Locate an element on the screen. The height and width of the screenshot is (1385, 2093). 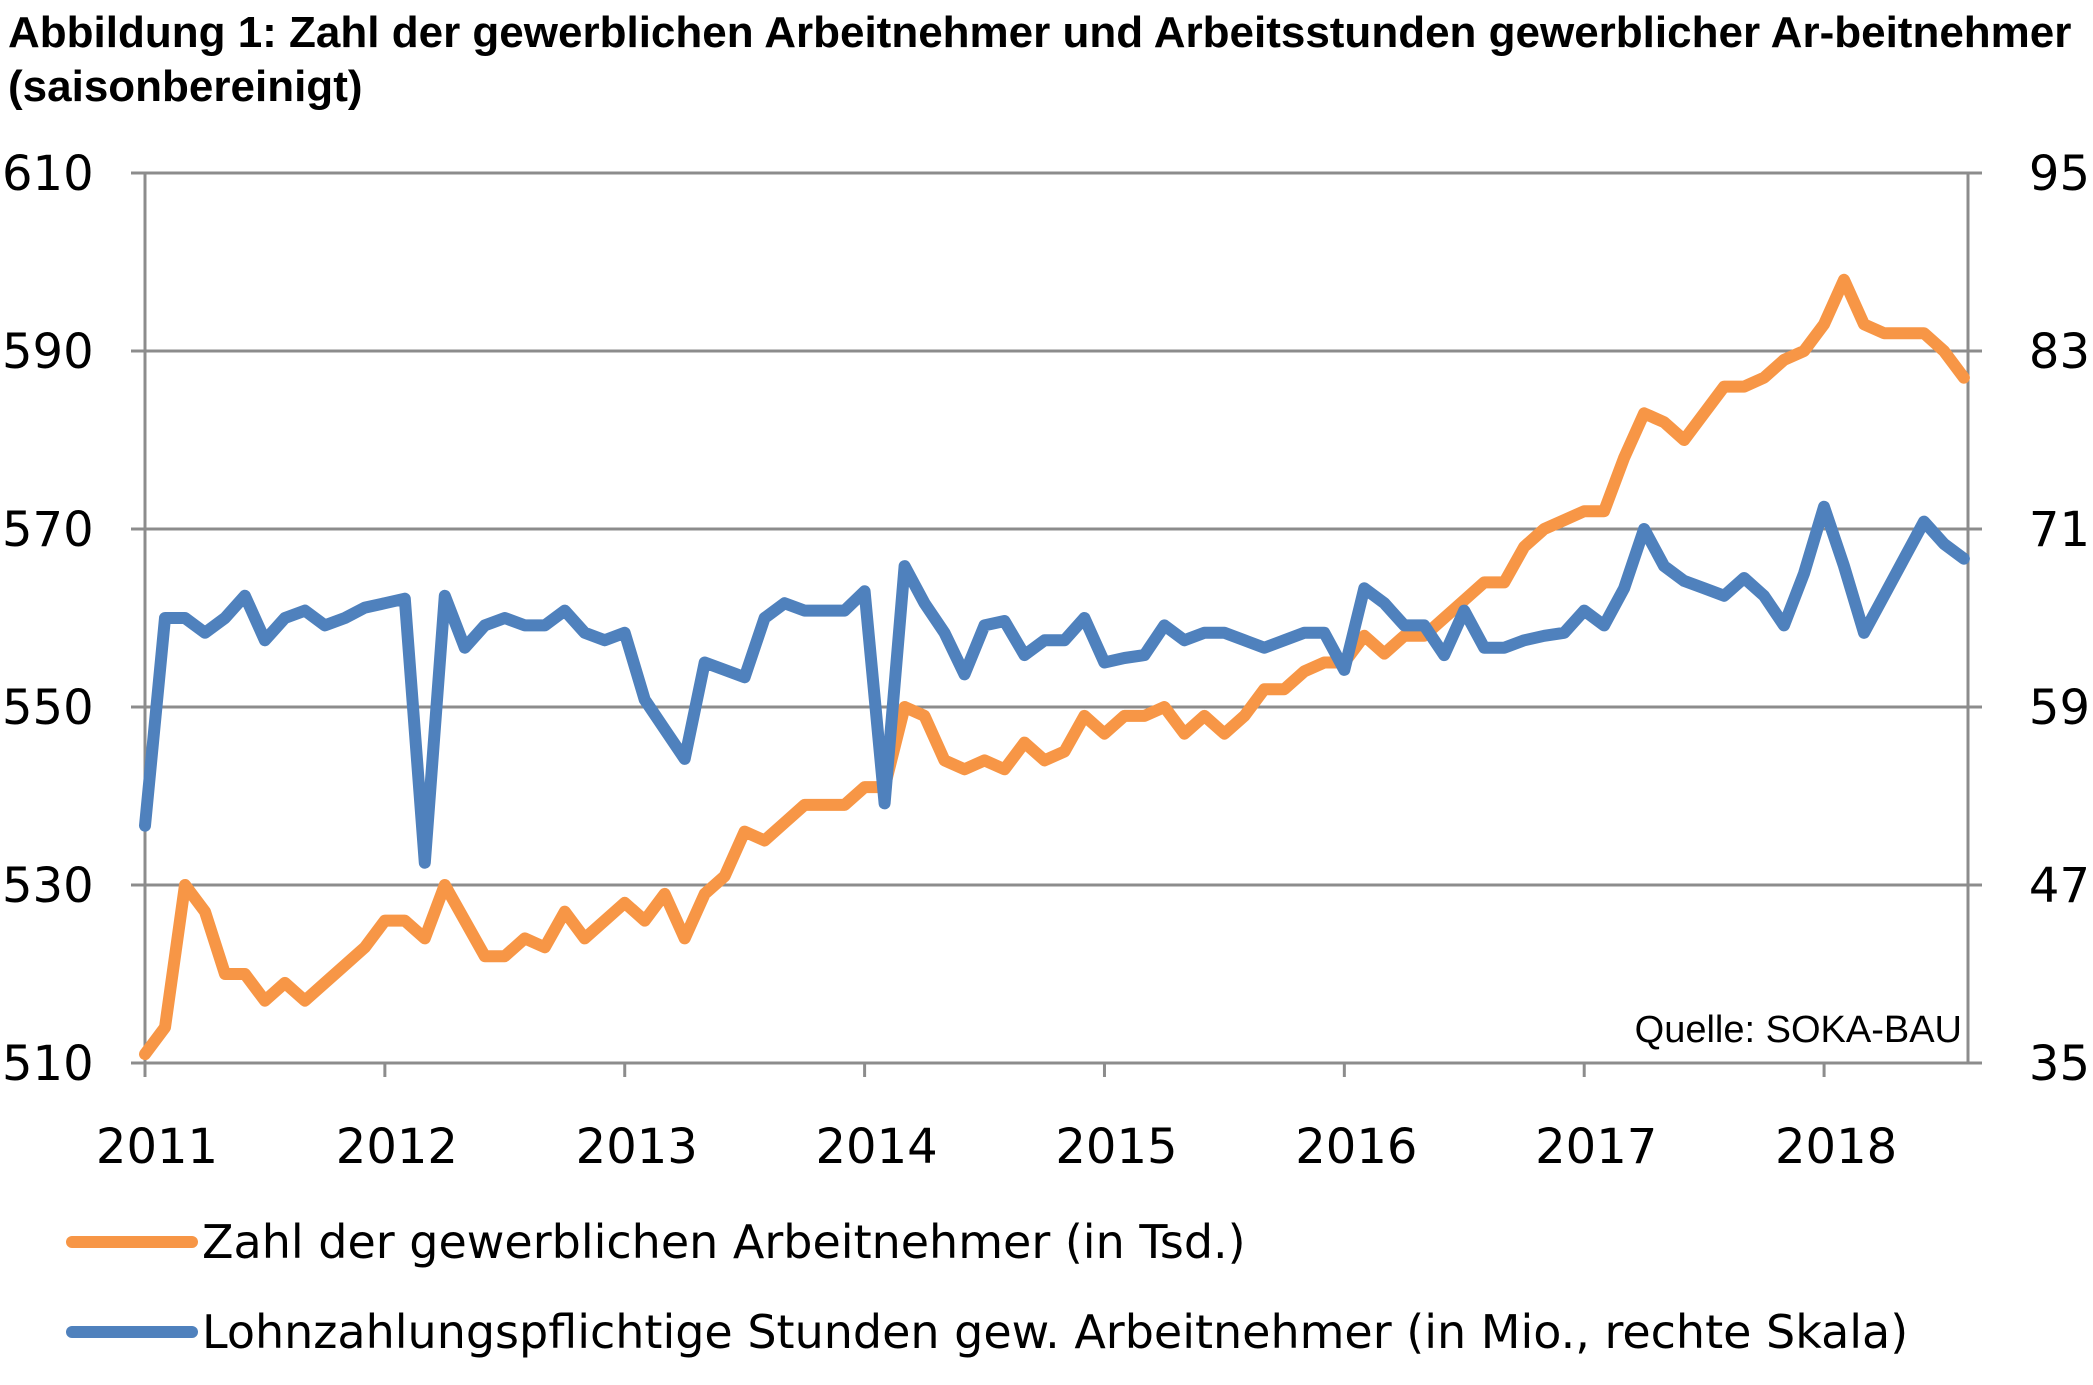
y-right-tick-label: 47 is located at coordinates (2059, 886).